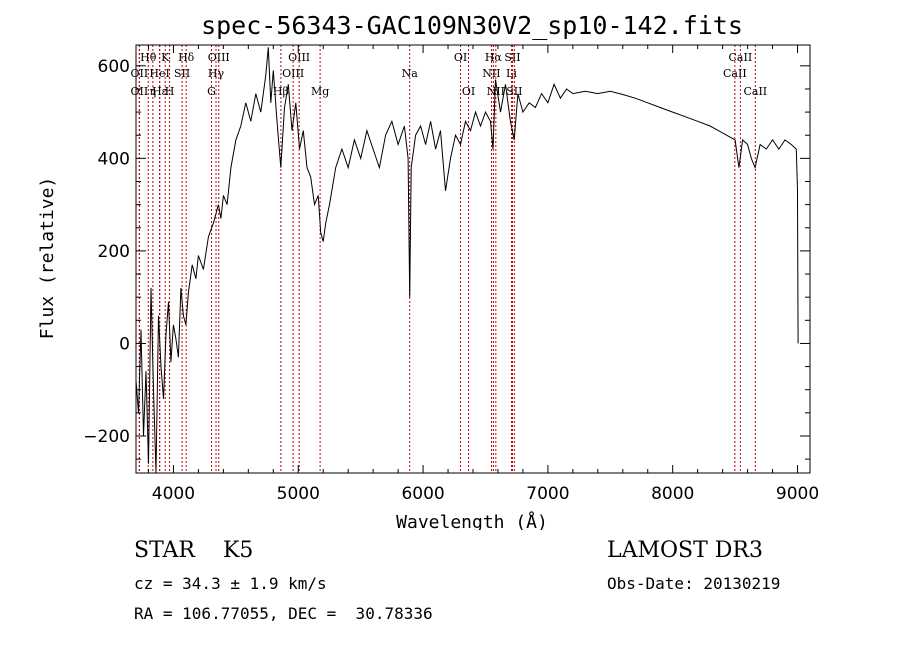 The image size is (900, 649). What do you see at coordinates (472, 25) in the screenshot?
I see `chart-title: spec-56343-GAC109N30V2_sp10-142.fits` at bounding box center [472, 25].